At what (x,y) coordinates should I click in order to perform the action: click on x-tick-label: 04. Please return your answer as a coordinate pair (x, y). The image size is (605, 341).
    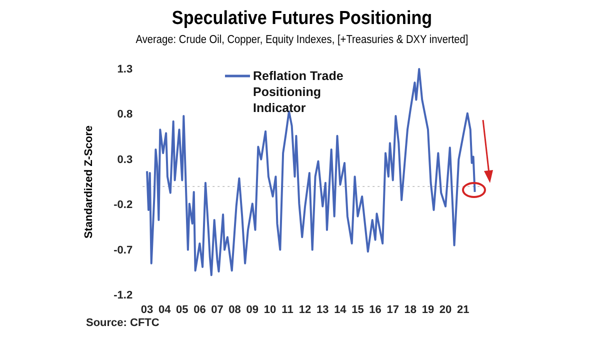
    Looking at the image, I should click on (165, 310).